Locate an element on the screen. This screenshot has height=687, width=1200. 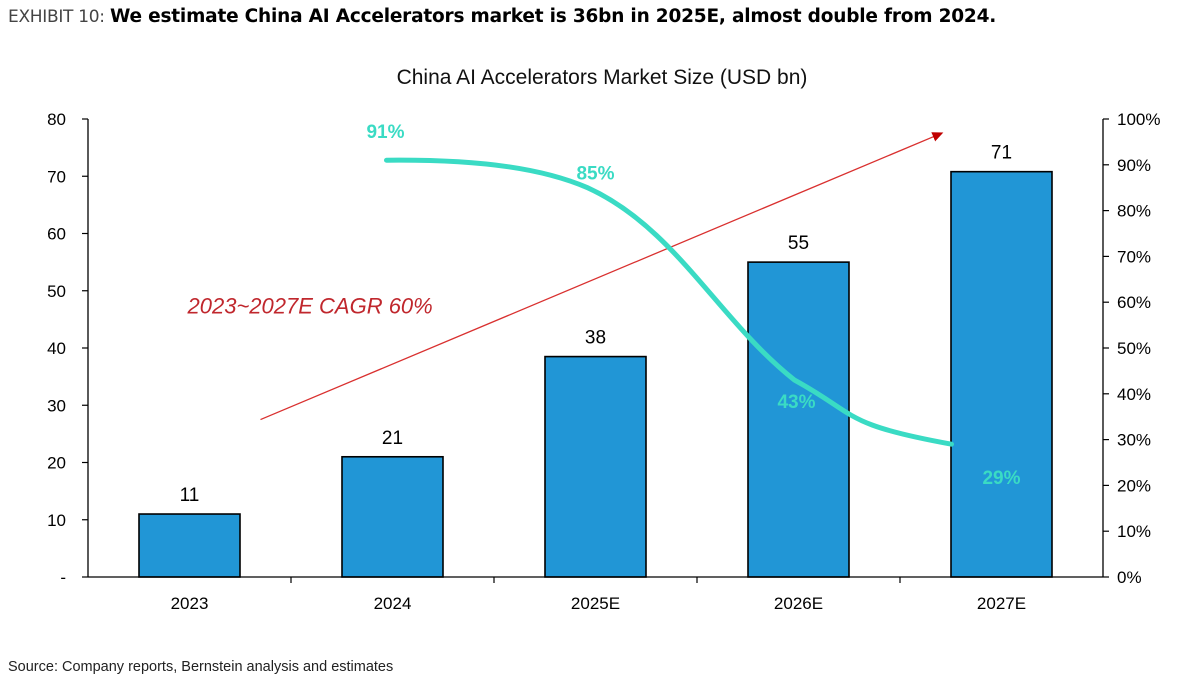
exhibit-label: EXHIBIT 10: is located at coordinates (56, 17).